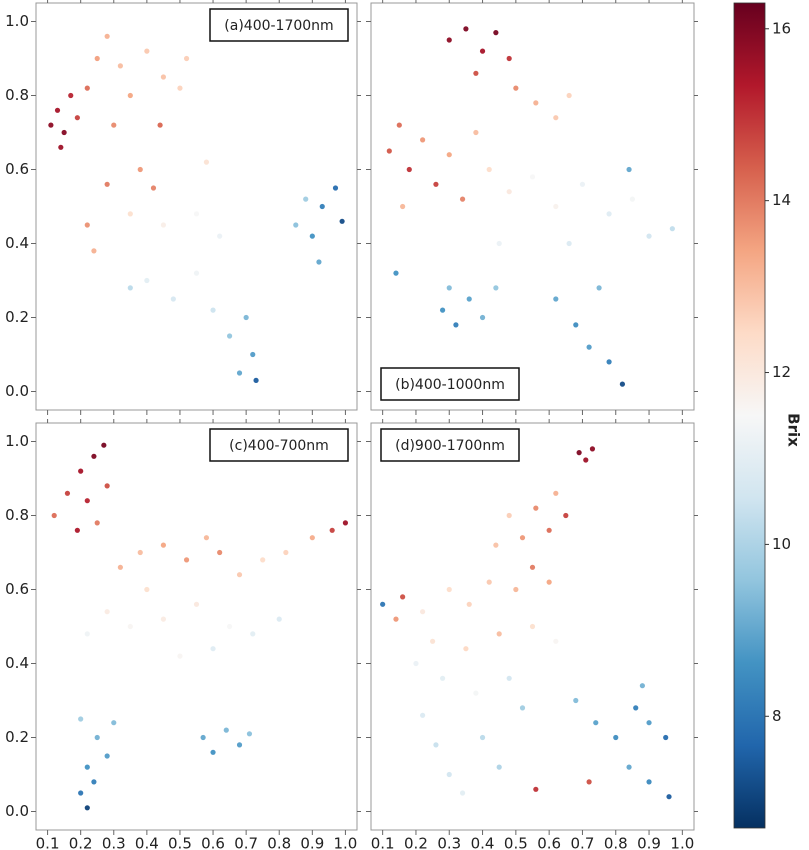 The height and width of the screenshot is (850, 809). What do you see at coordinates (17, 21) in the screenshot?
I see `y-tick-label: 1.0` at bounding box center [17, 21].